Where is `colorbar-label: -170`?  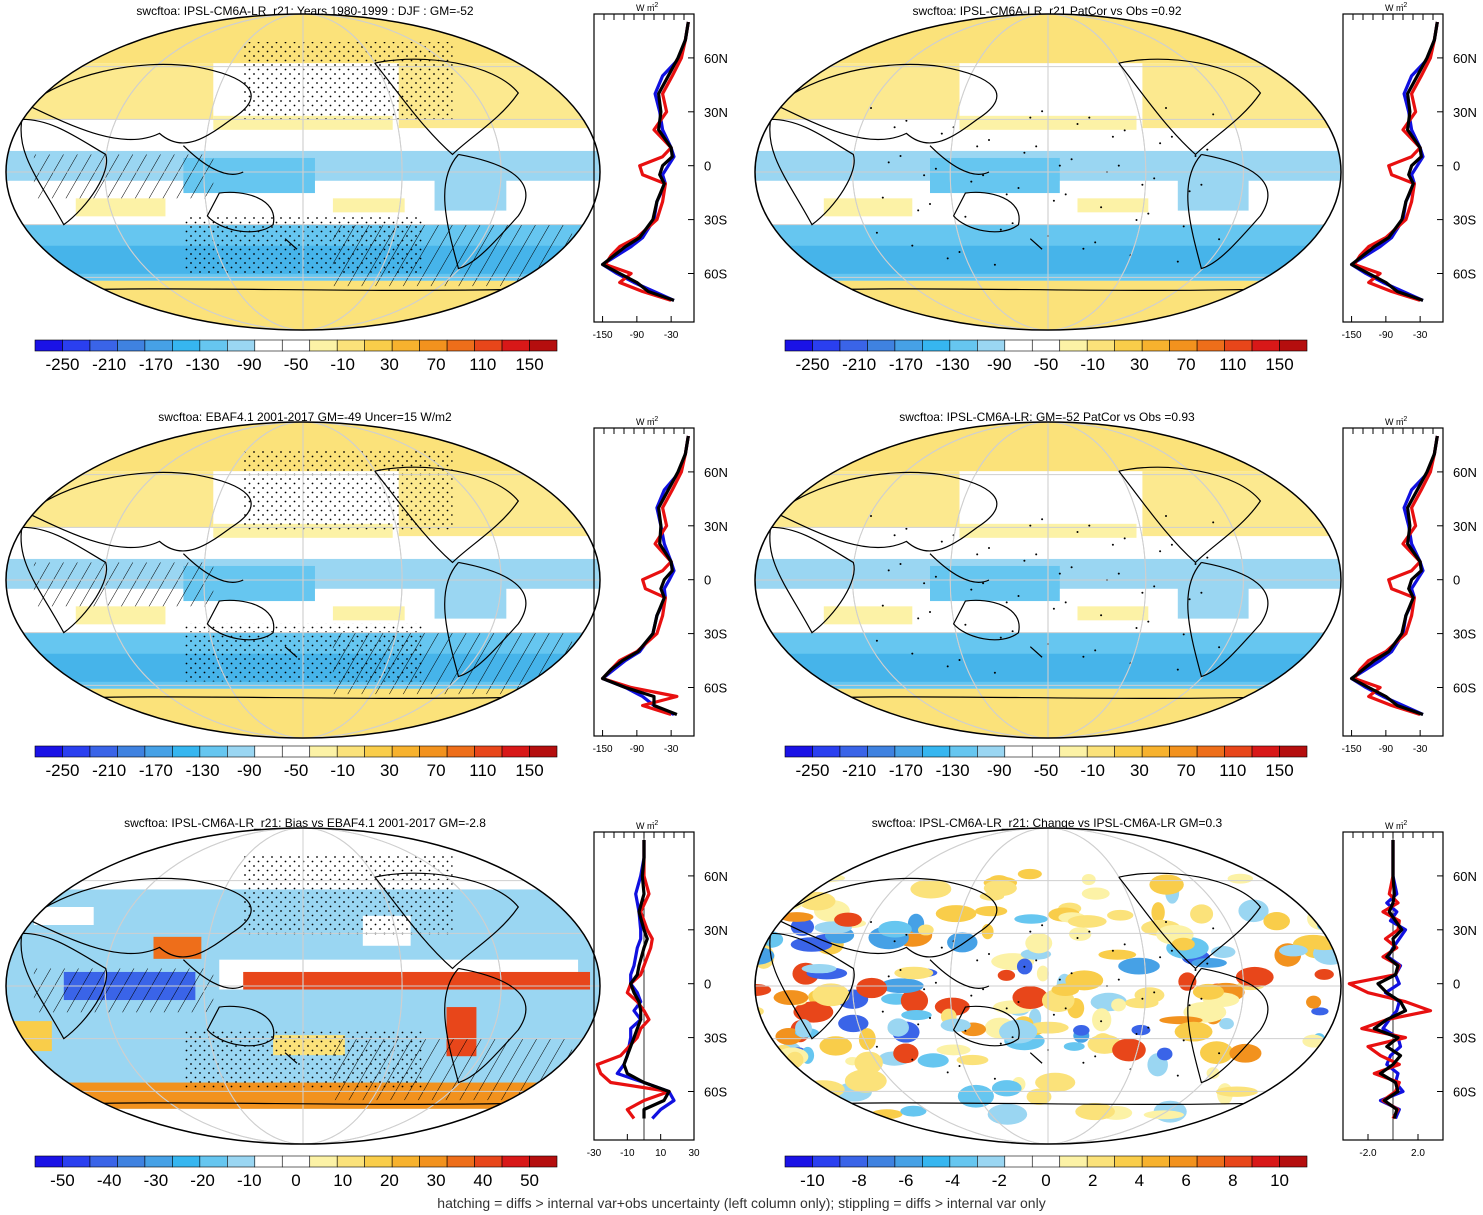 colorbar-label: -170 is located at coordinates (156, 364).